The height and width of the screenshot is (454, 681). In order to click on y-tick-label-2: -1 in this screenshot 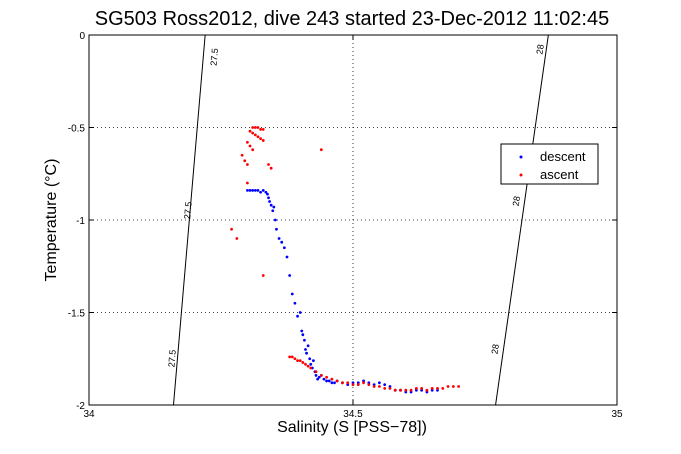, I will do `click(80, 221)`.